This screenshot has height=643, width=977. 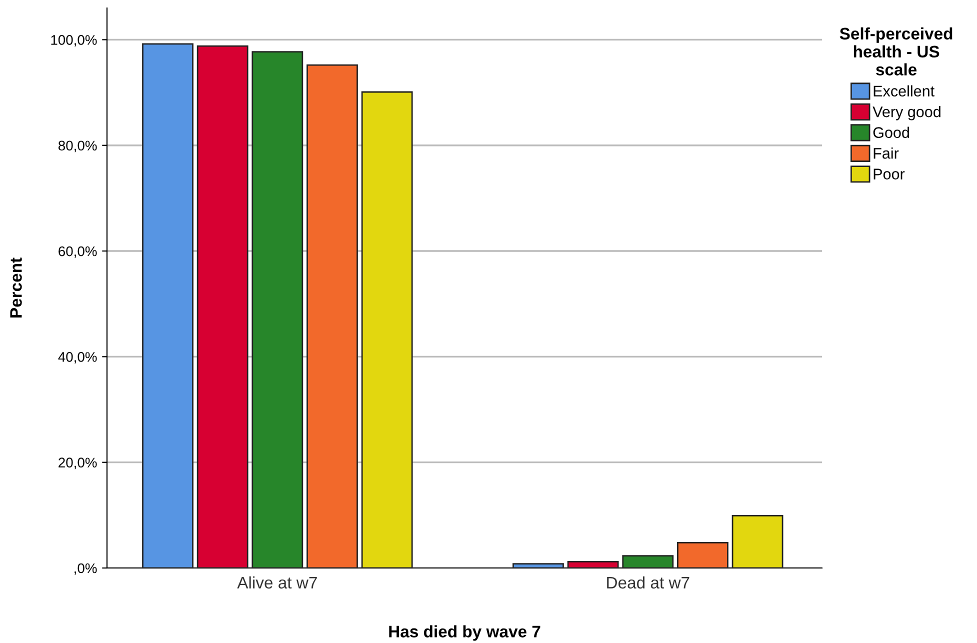 What do you see at coordinates (891, 132) in the screenshot?
I see `legend-label: Good` at bounding box center [891, 132].